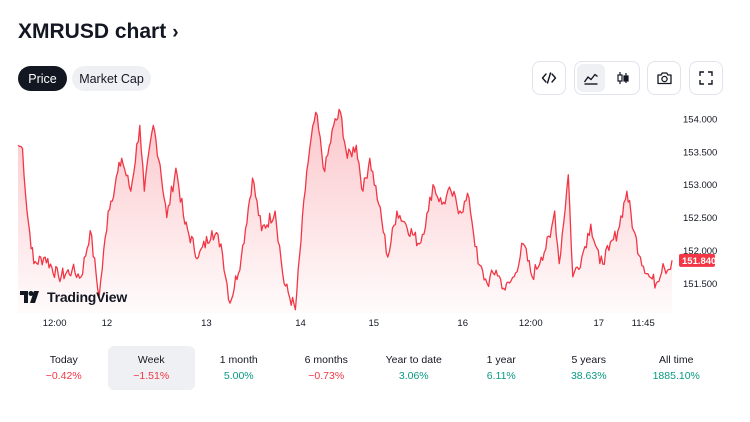  Describe the element at coordinates (700, 251) in the screenshot. I see `y-axis-tick-label: 152.000` at that location.